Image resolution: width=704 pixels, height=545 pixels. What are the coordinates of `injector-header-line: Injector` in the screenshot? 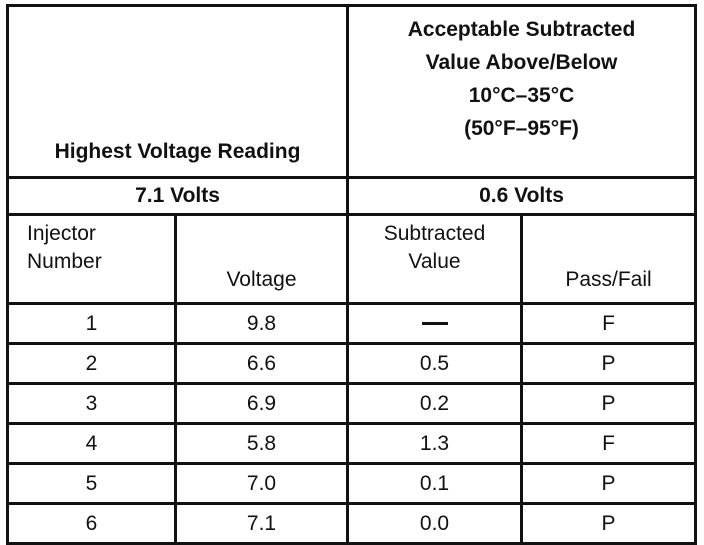 It's located at (61, 233).